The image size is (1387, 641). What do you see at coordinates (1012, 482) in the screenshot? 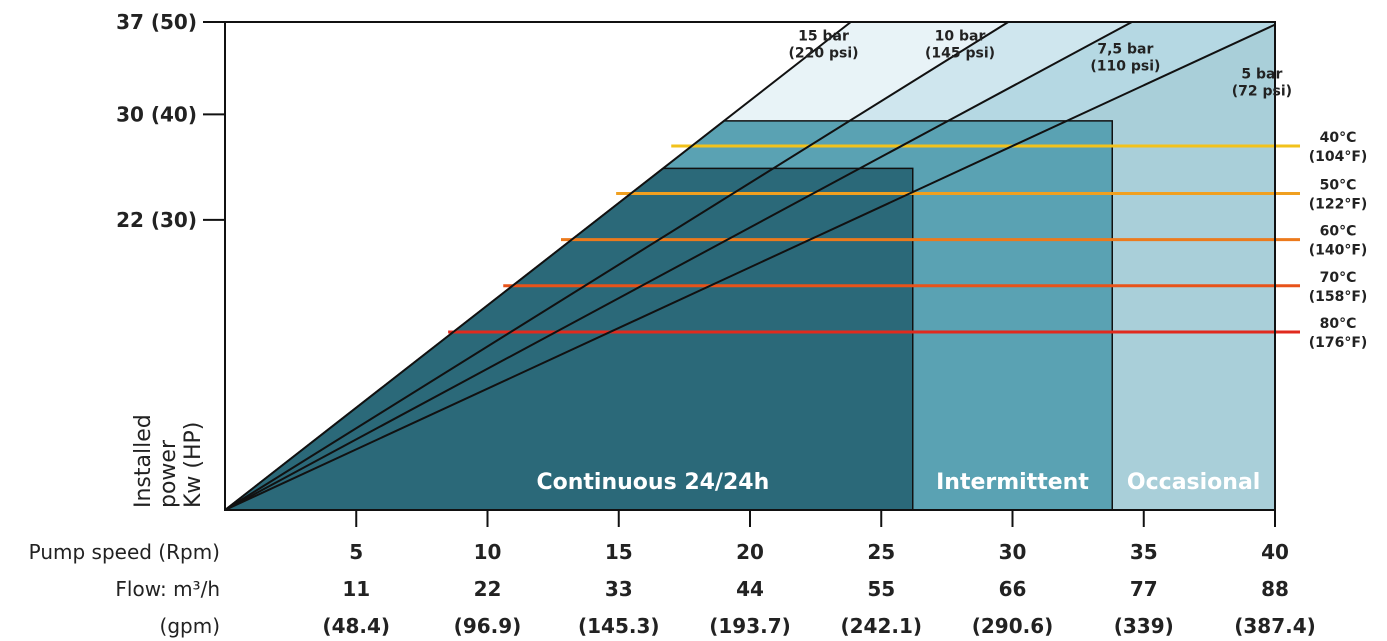
I see `zone-label-1: Intermittent` at bounding box center [1012, 482].